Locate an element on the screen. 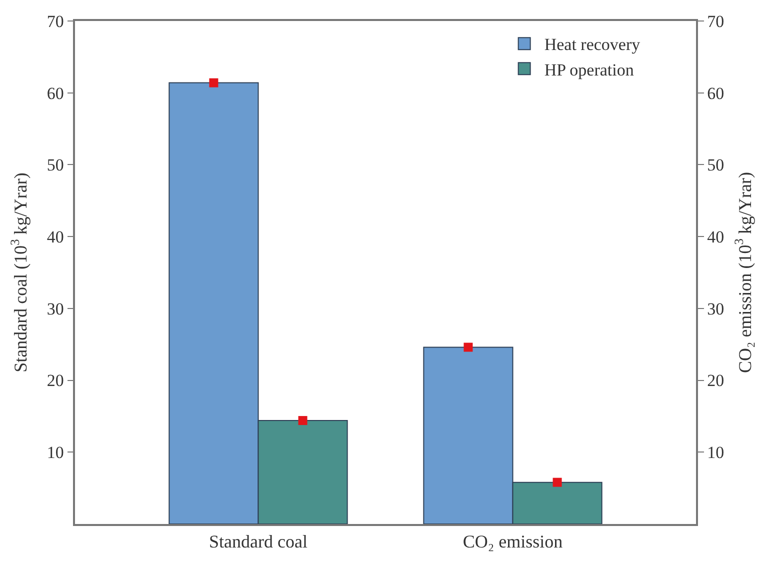 The height and width of the screenshot is (564, 774). legend-label: HP operation is located at coordinates (589, 70).